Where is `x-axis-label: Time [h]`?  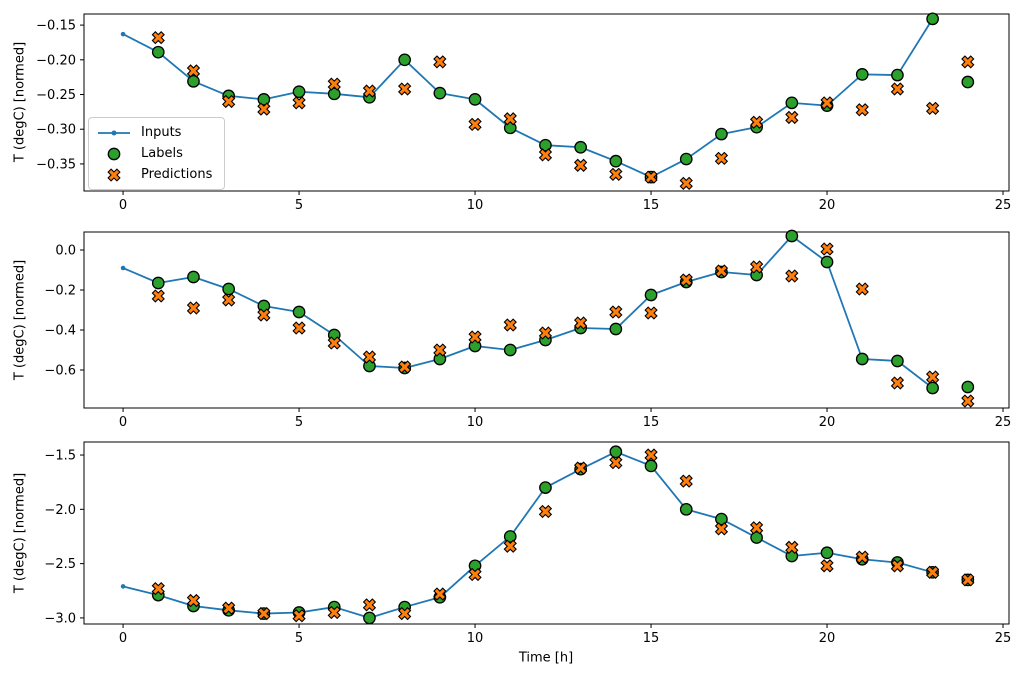
x-axis-label: Time [h] is located at coordinates (546, 658).